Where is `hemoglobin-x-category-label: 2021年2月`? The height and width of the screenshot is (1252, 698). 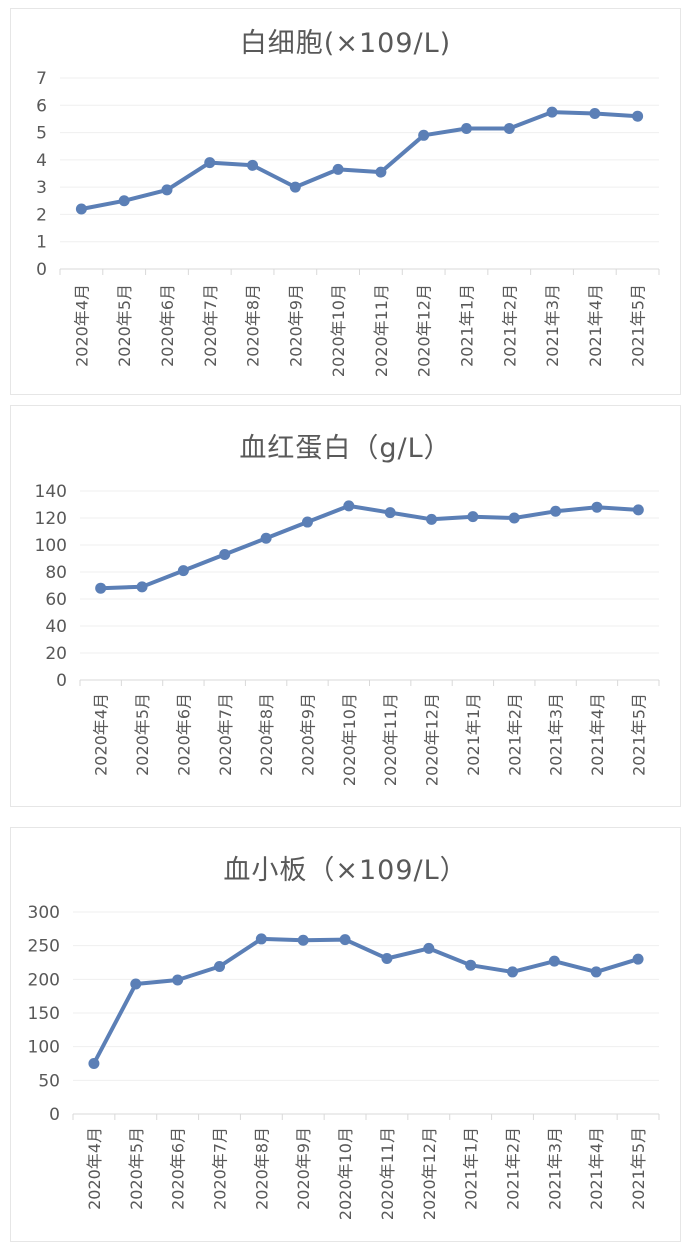 hemoglobin-x-category-label: 2021年2月 is located at coordinates (514, 734).